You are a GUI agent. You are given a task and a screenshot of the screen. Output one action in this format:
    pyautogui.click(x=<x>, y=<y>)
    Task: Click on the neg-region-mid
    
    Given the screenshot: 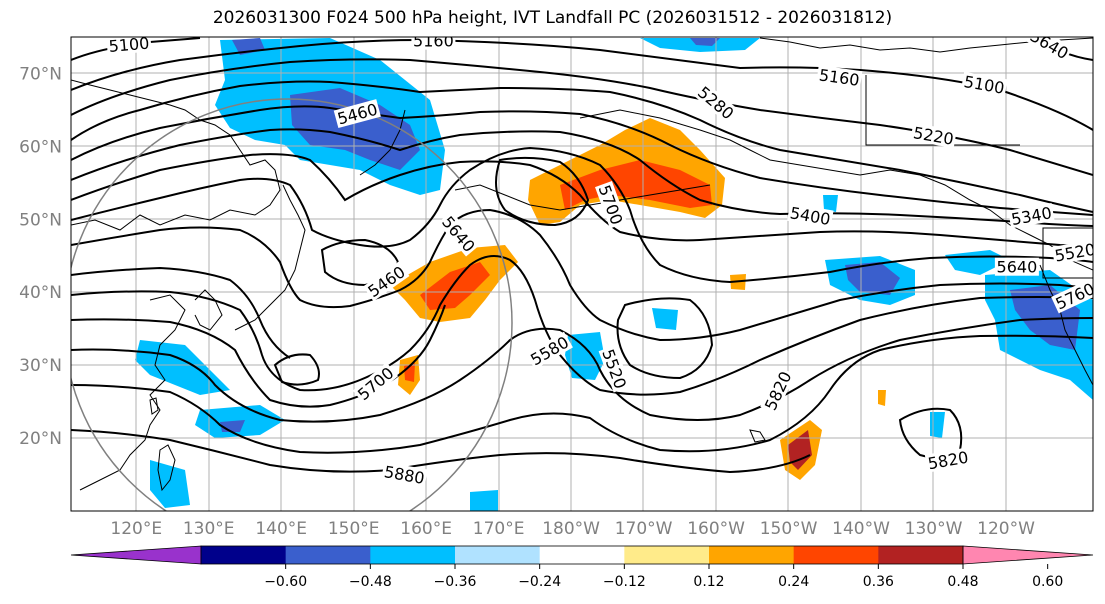 What is the action you would take?
    pyautogui.click(x=585, y=356)
    